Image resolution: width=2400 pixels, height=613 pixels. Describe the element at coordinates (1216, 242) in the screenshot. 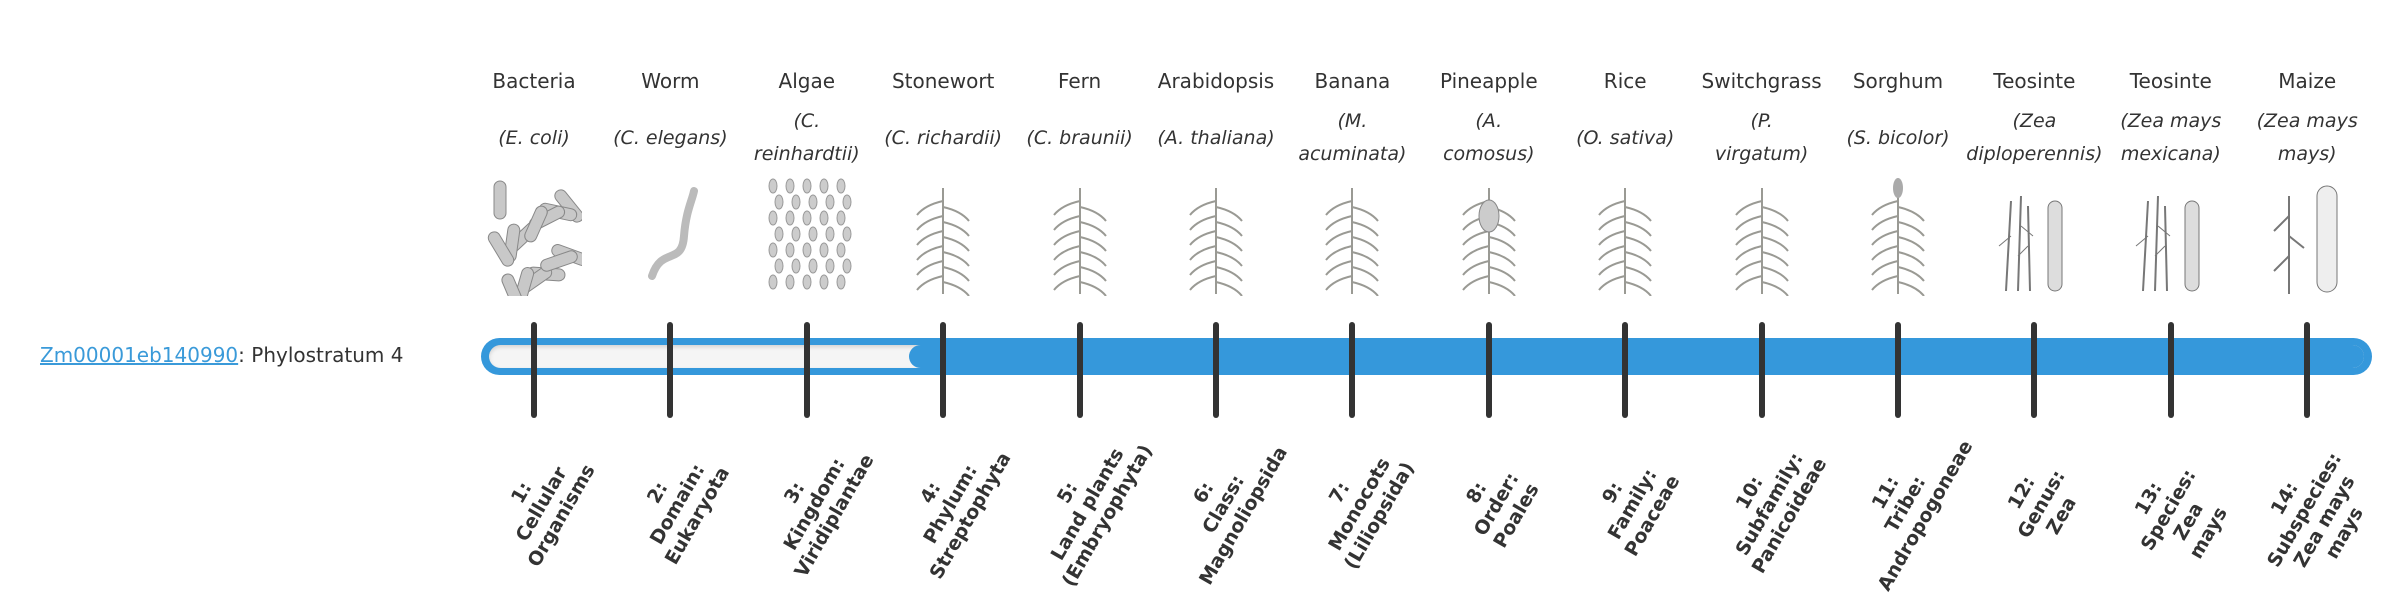

I see `arabidopsis-icon` at that location.